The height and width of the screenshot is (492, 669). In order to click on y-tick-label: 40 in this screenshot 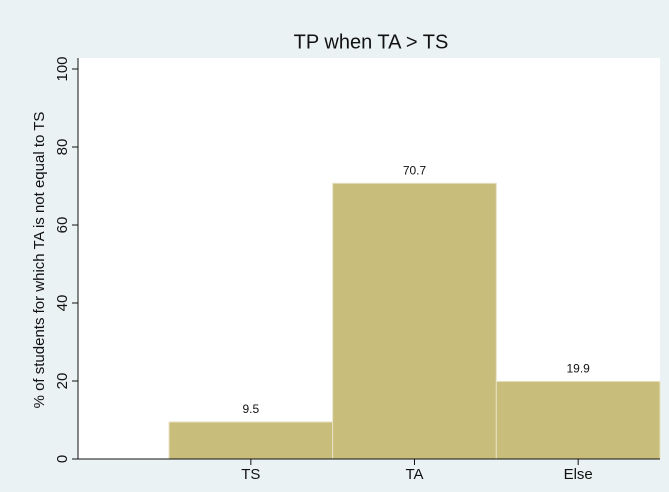, I will do `click(62, 303)`.